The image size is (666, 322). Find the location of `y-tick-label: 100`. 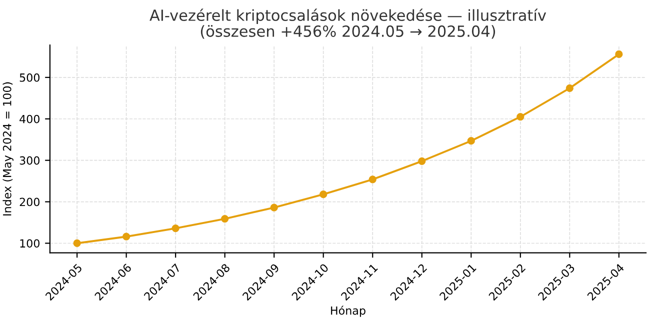

y-tick-label: 100 is located at coordinates (30, 243).